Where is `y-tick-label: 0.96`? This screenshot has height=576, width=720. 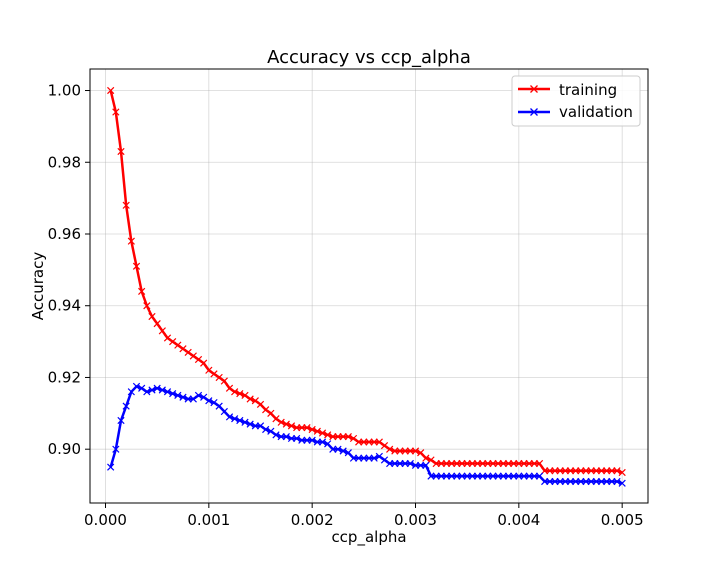
y-tick-label: 0.96 is located at coordinates (64, 234).